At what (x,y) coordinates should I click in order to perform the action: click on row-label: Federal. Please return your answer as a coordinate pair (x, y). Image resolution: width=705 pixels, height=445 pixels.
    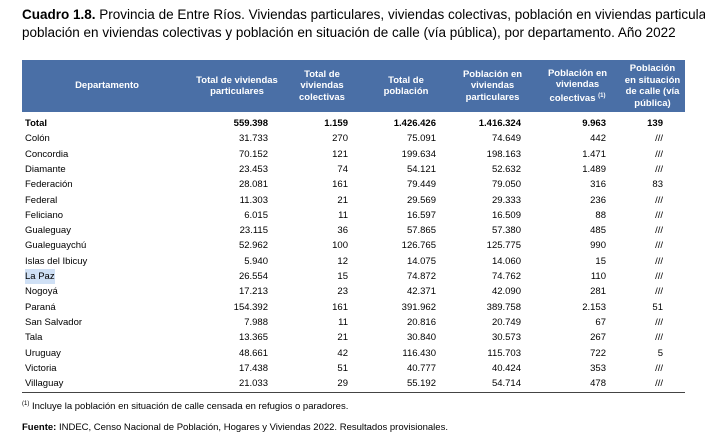
    Looking at the image, I should click on (41, 200).